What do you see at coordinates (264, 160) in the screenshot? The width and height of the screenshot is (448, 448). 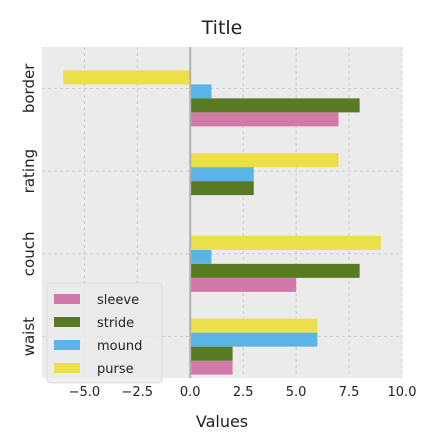 I see `bar-purse-rating` at bounding box center [264, 160].